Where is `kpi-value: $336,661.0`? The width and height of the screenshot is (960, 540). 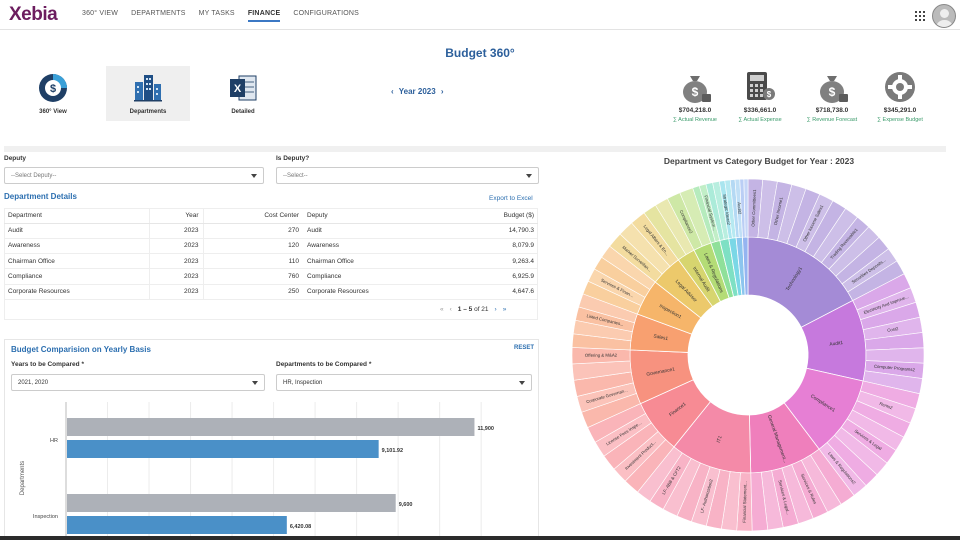
kpi-value: $336,661.0 is located at coordinates (760, 110).